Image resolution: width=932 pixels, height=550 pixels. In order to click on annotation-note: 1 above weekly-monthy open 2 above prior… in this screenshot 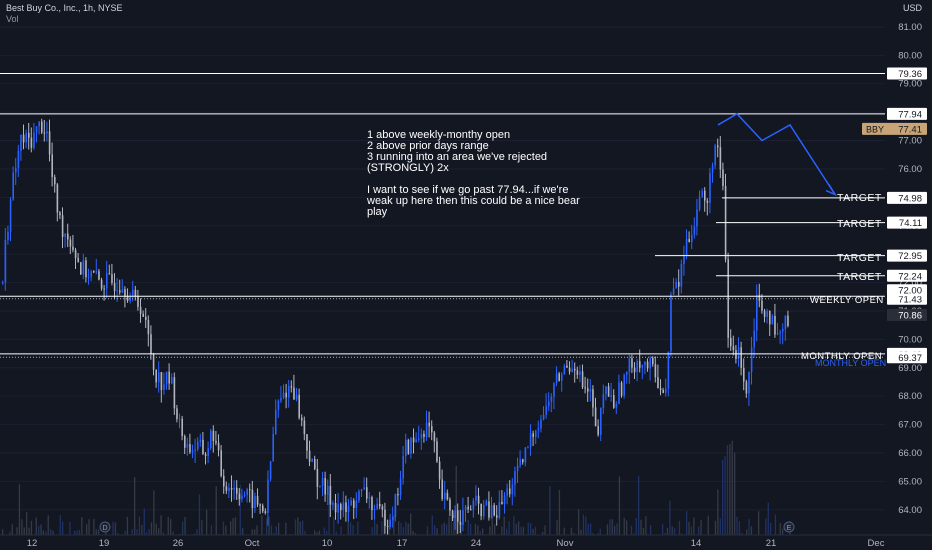, I will do `click(473, 173)`.